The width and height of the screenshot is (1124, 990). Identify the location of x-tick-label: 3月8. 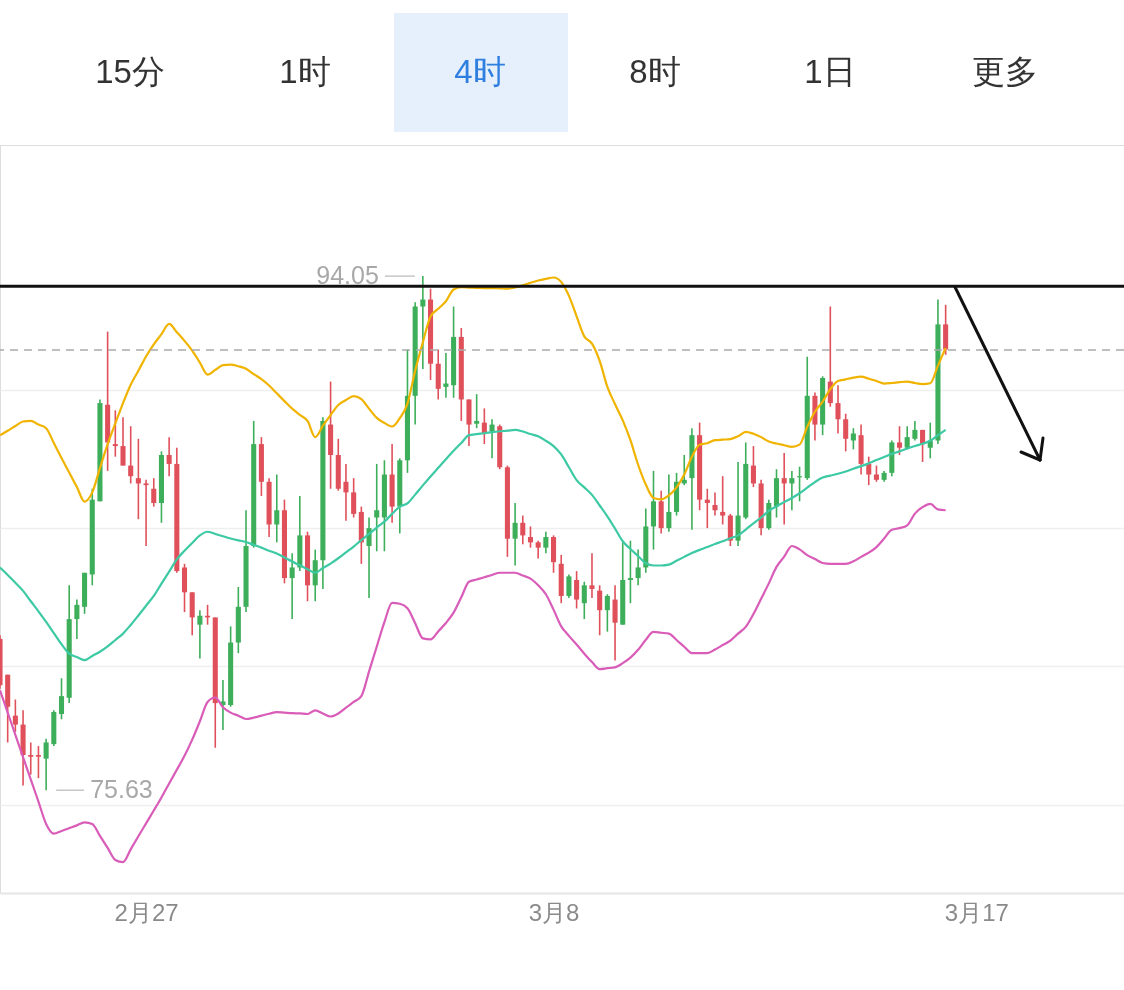
(554, 912).